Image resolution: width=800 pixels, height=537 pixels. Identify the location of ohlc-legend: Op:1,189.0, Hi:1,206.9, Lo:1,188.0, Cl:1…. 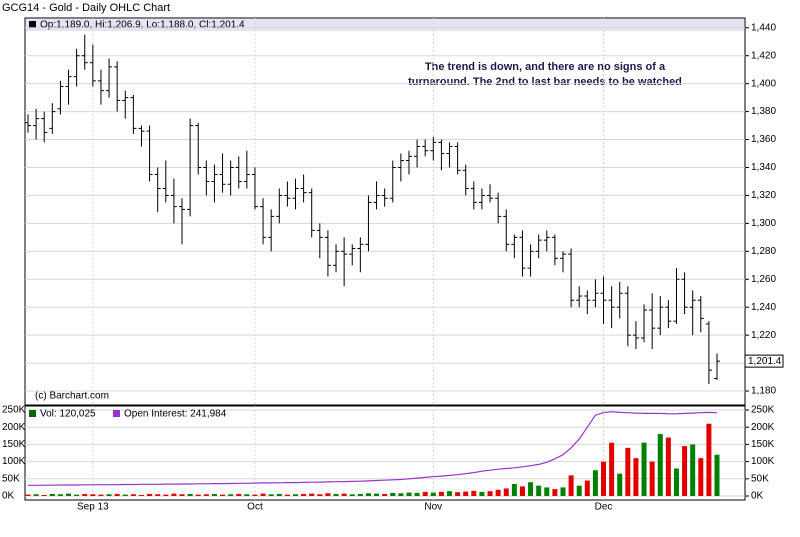
(142, 25).